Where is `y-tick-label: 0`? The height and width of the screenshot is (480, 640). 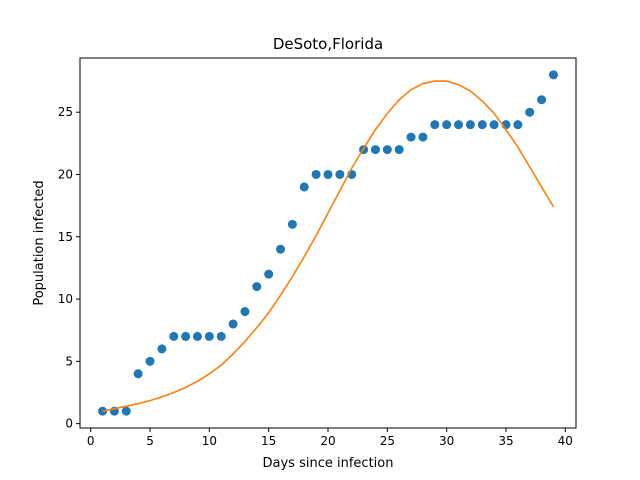
y-tick-label: 0 is located at coordinates (69, 424).